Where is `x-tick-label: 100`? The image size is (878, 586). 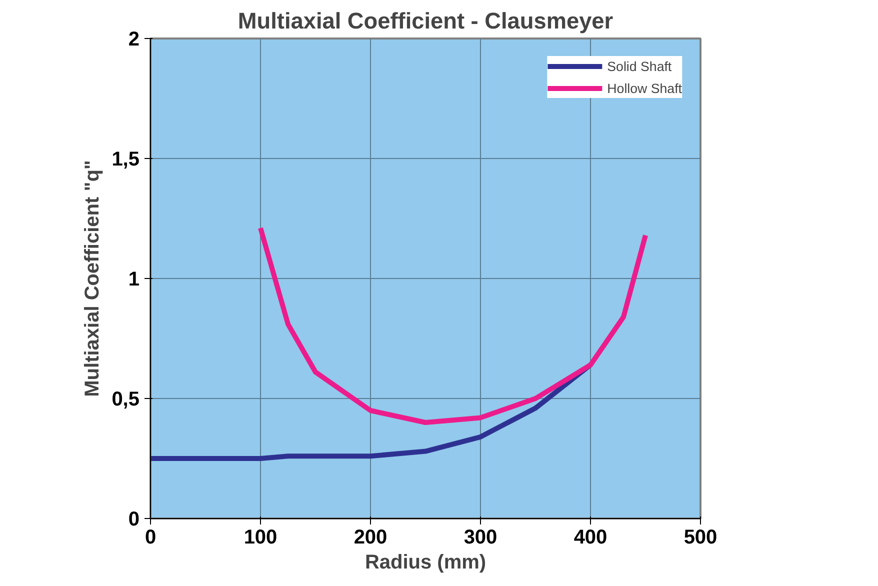
x-tick-label: 100 is located at coordinates (261, 537).